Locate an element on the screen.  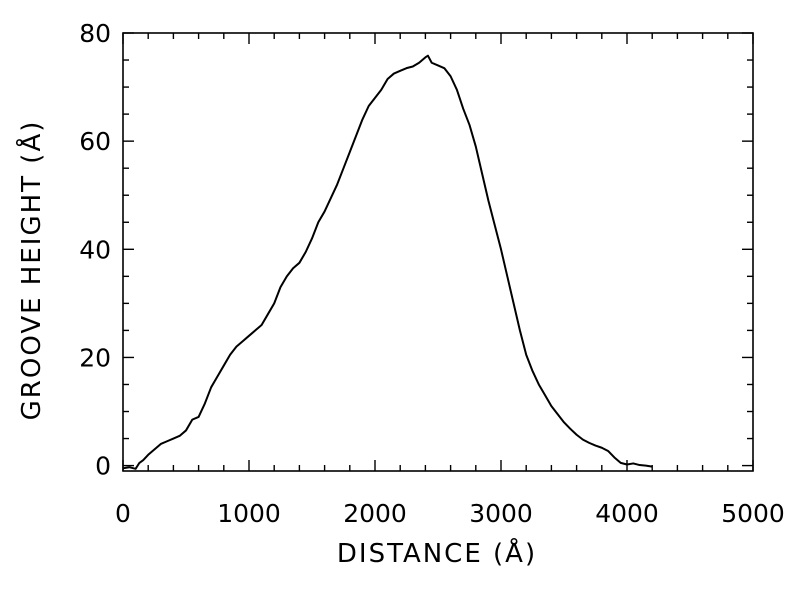
x-tick-label: 1000 is located at coordinates (249, 513).